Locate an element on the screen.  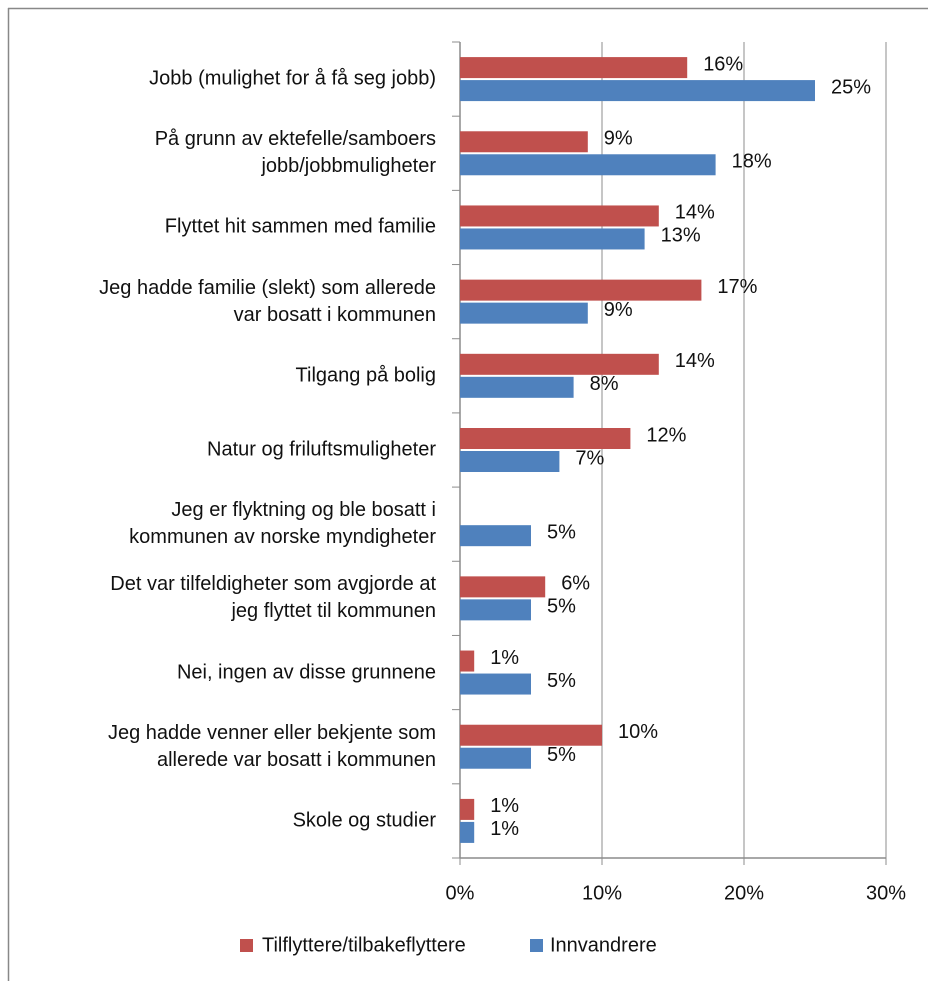
data-label: 7% is located at coordinates (589, 458).